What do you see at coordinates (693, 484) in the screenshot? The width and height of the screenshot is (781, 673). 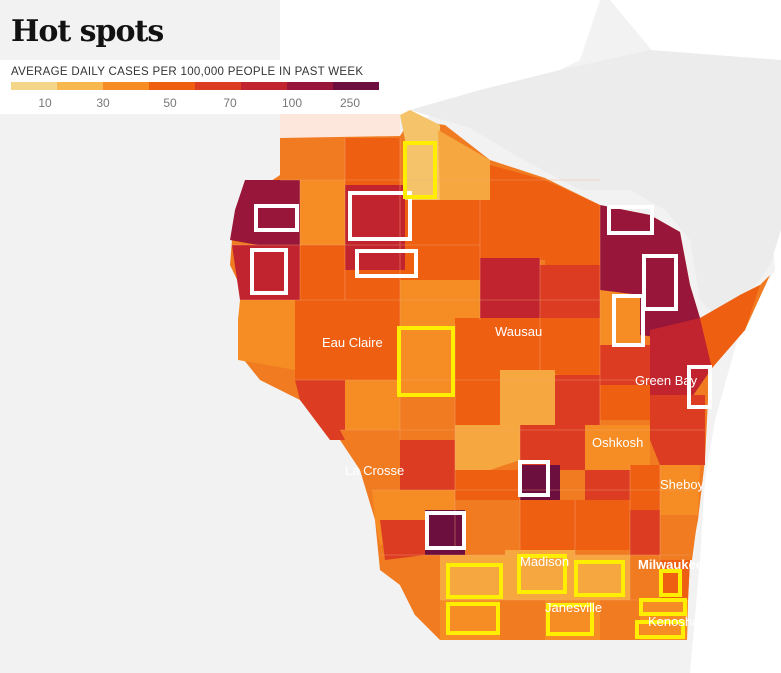 I see `city-label-sheboygan: Sheboygan` at bounding box center [693, 484].